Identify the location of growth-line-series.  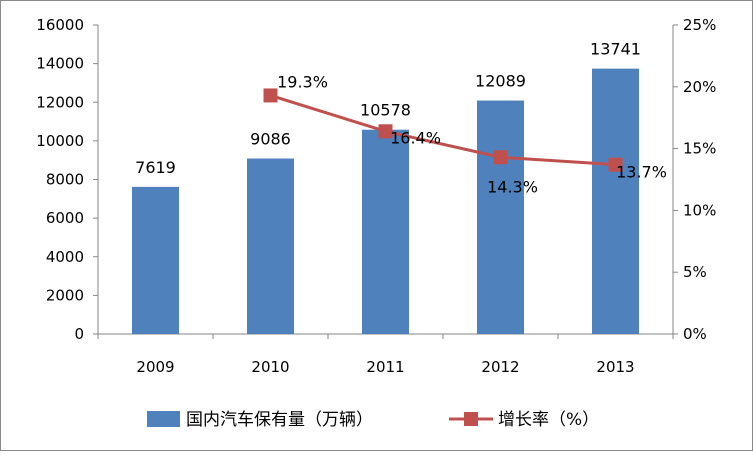
(443, 130).